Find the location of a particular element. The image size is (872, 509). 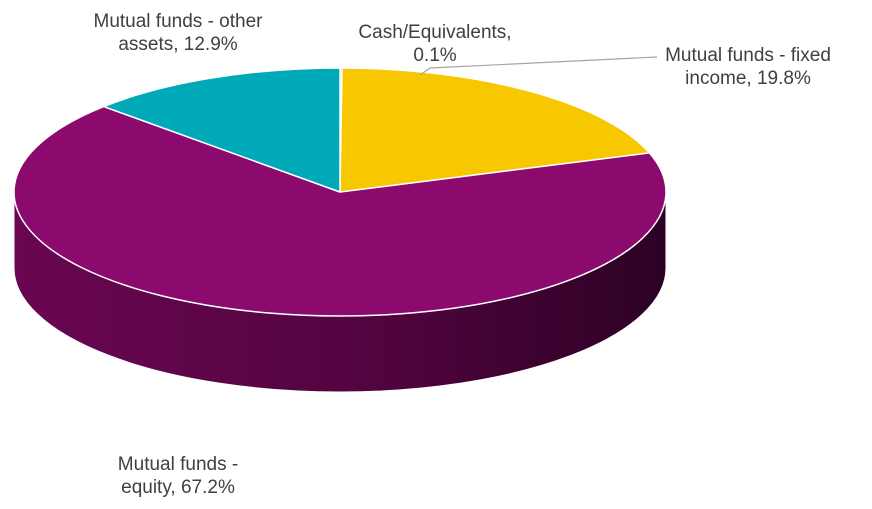

slice-mutual-funds-other-assets is located at coordinates (222, 130).